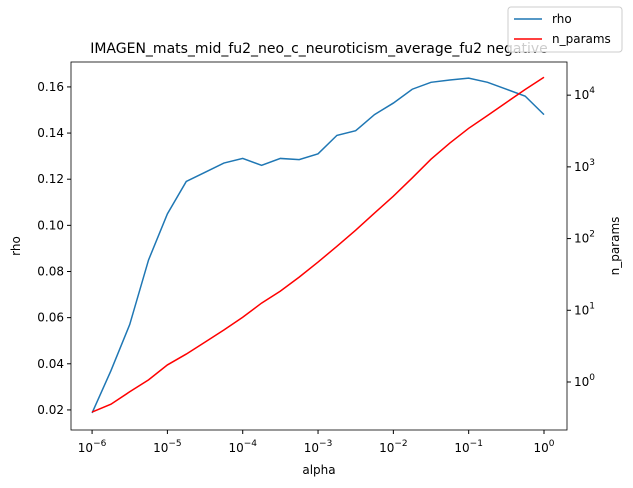 The image size is (633, 488). What do you see at coordinates (50, 133) in the screenshot?
I see `y-tick-label: 0.14` at bounding box center [50, 133].